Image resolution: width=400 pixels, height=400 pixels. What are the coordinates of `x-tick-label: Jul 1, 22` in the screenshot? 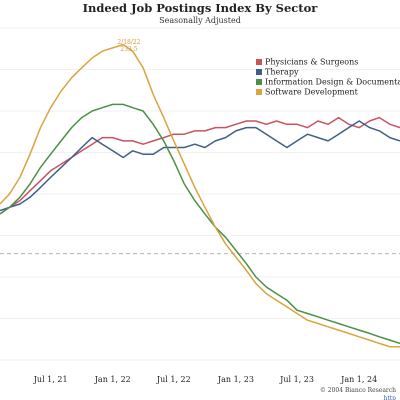 It's located at (173, 379).